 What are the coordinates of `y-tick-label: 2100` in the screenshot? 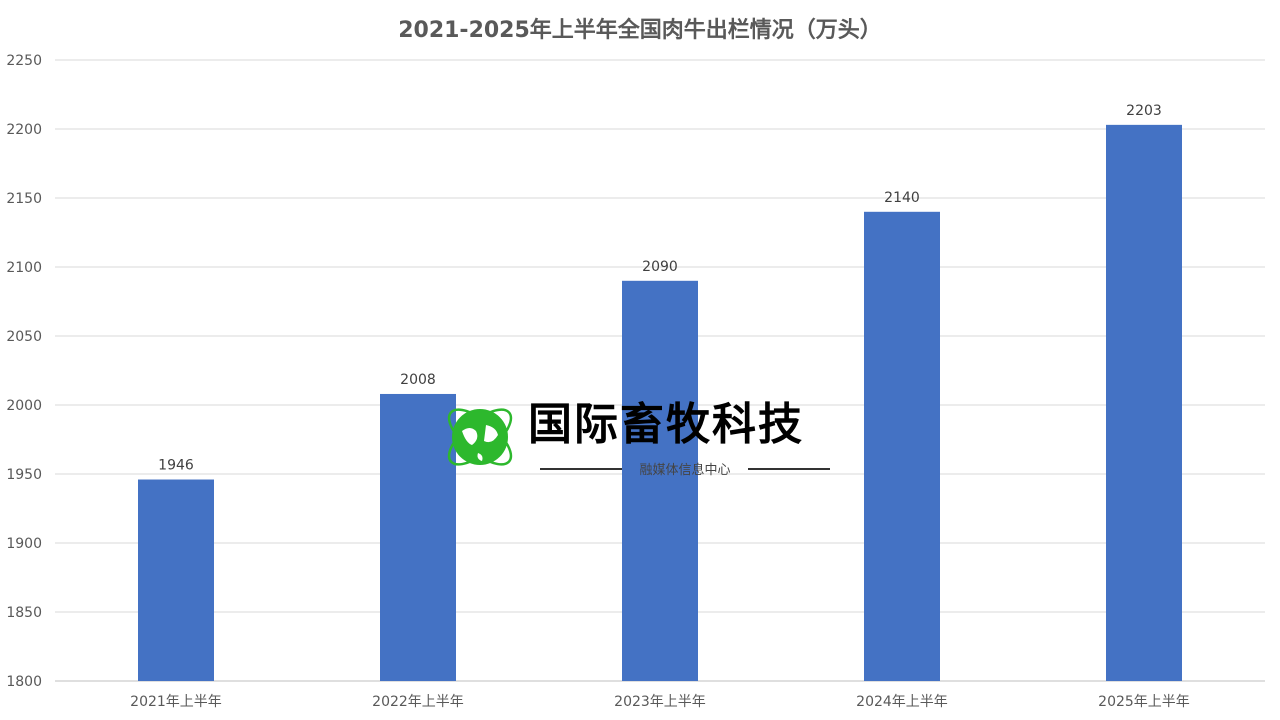 It's located at (24, 268).